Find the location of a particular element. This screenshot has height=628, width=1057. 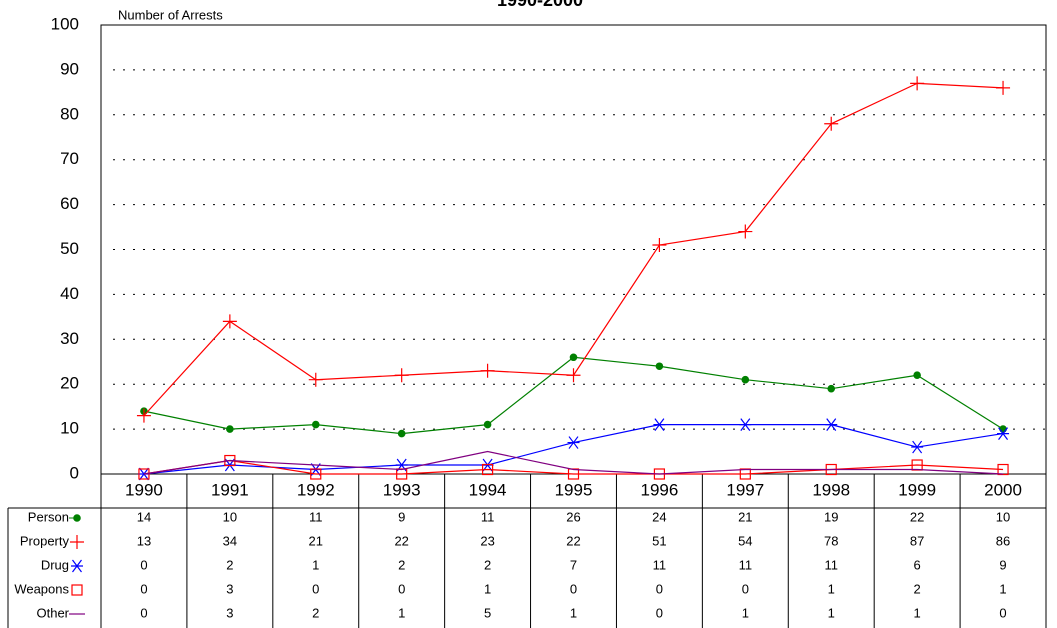

x-tick-label: 1992 is located at coordinates (316, 489).